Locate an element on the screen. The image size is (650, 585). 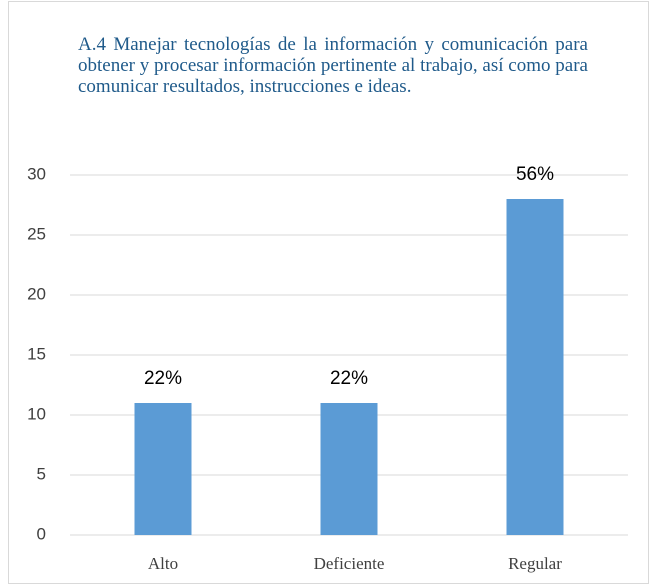
y-tick-label: 10 is located at coordinates (36, 413).